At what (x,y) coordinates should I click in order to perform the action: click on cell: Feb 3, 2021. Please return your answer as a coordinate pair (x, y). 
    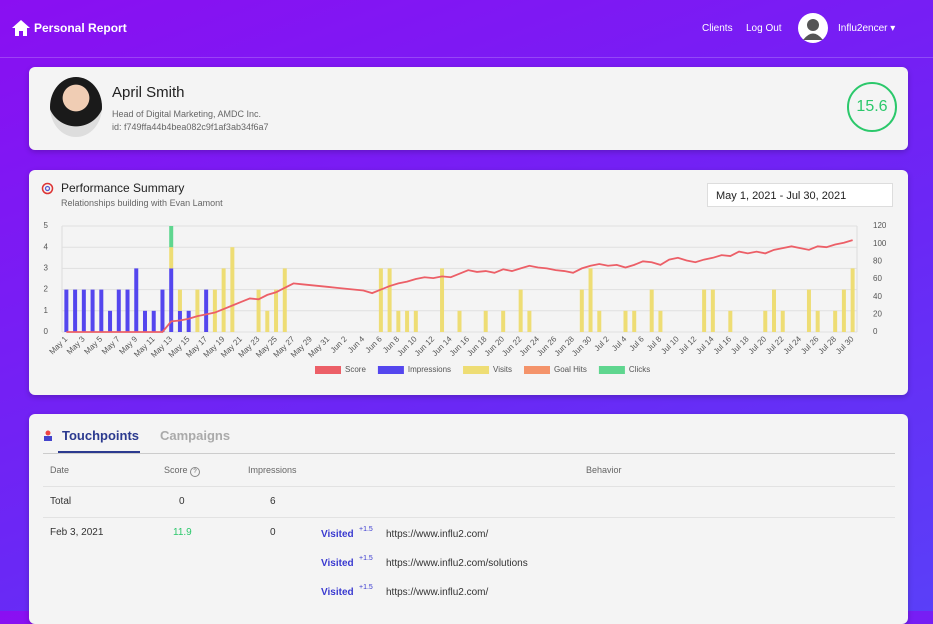
    Looking at the image, I should click on (77, 532).